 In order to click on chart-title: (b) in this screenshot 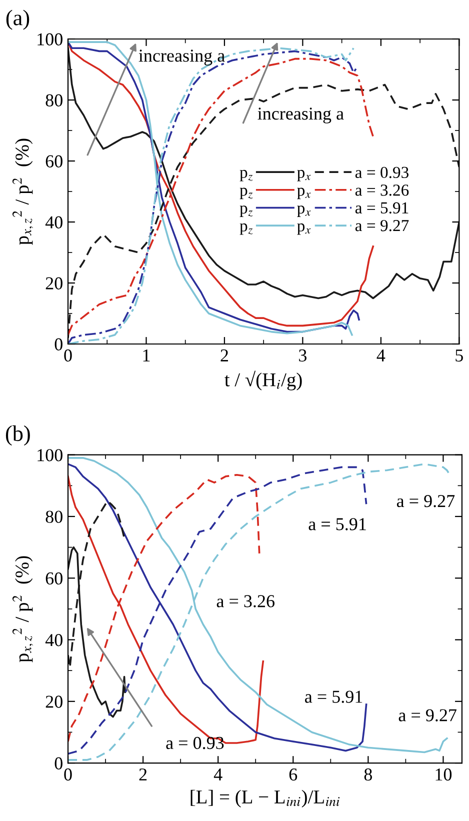, I will do `click(18, 435)`.